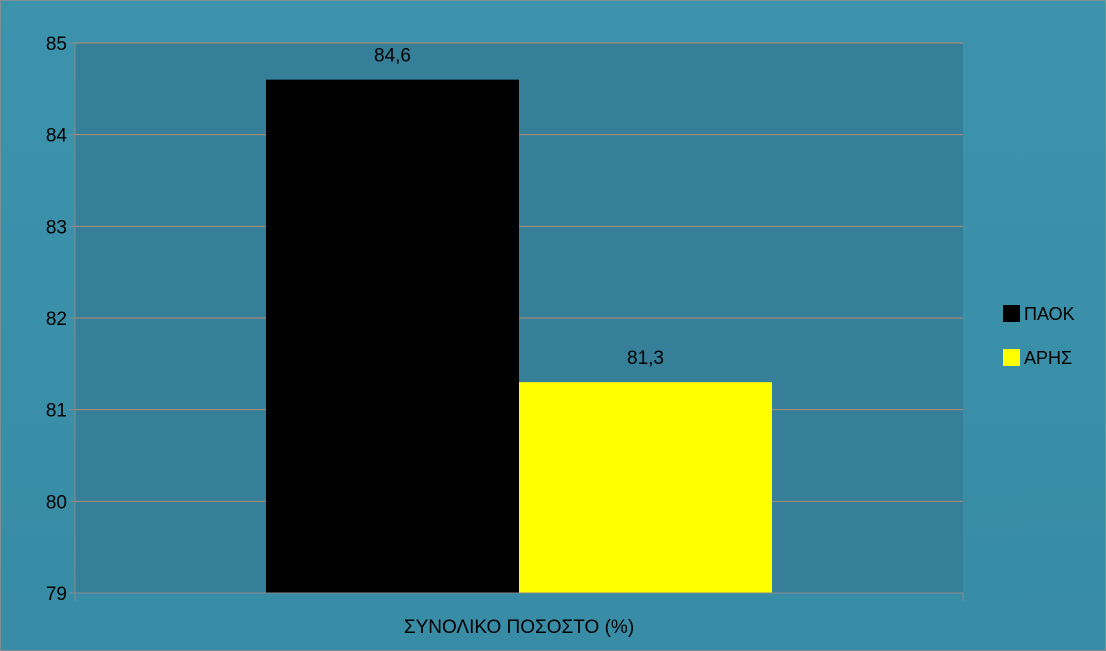 Image resolution: width=1106 pixels, height=651 pixels. What do you see at coordinates (56, 502) in the screenshot?
I see `y-tick-label: 80` at bounding box center [56, 502].